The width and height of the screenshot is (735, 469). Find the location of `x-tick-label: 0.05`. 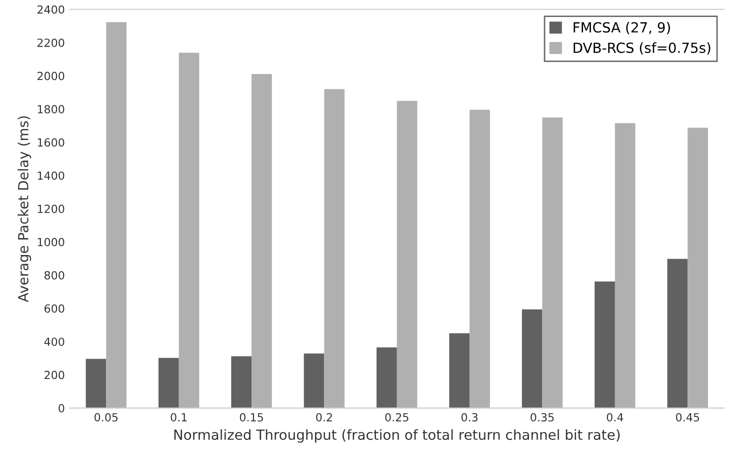

x-tick-label: 0.05 is located at coordinates (106, 417).